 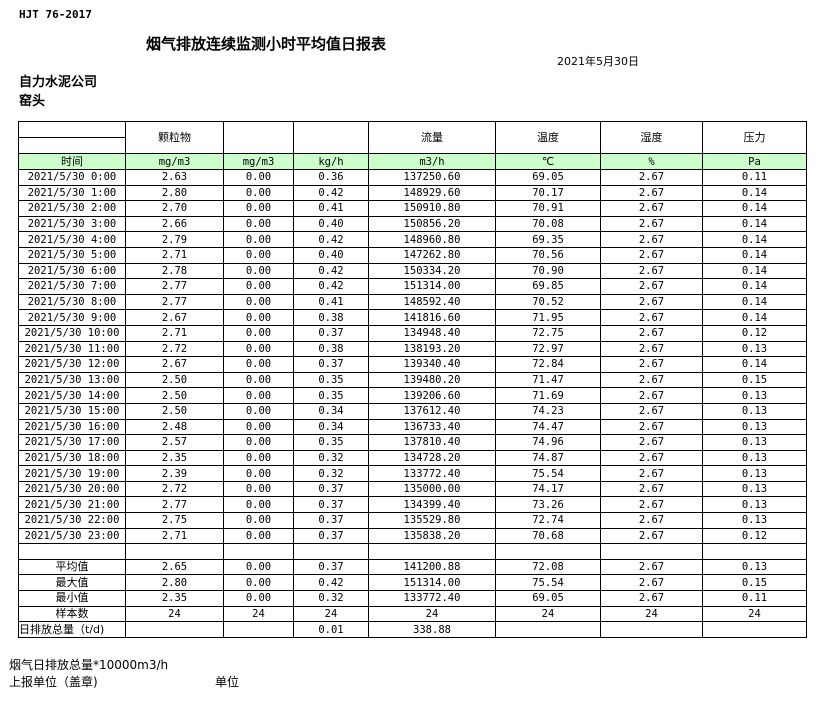 What do you see at coordinates (548, 427) in the screenshot?
I see `value-cell: 74.47` at bounding box center [548, 427].